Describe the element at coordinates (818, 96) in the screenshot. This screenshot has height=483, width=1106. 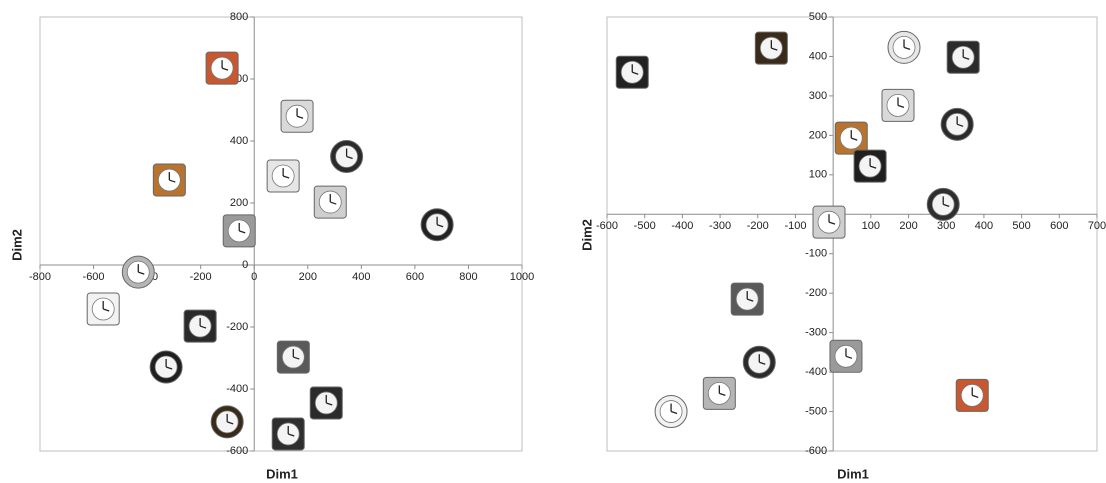
I see `y-tick-label: 300` at that location.